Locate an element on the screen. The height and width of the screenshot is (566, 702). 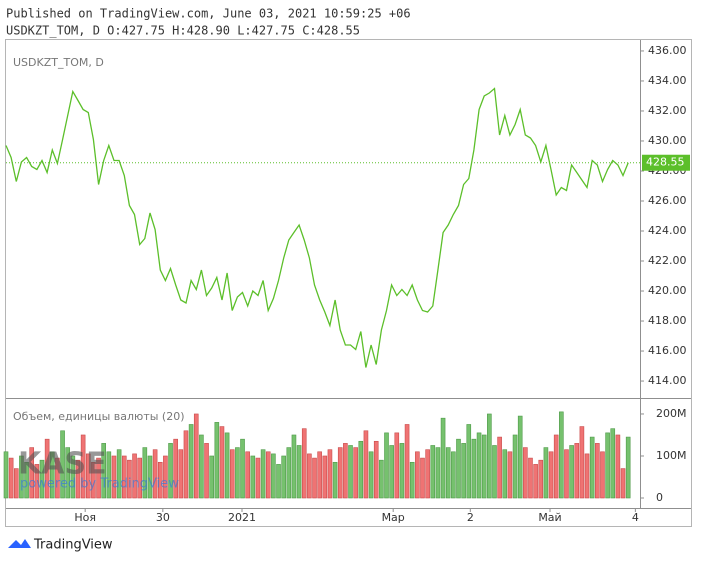
last-price-box is located at coordinates (666, 162).